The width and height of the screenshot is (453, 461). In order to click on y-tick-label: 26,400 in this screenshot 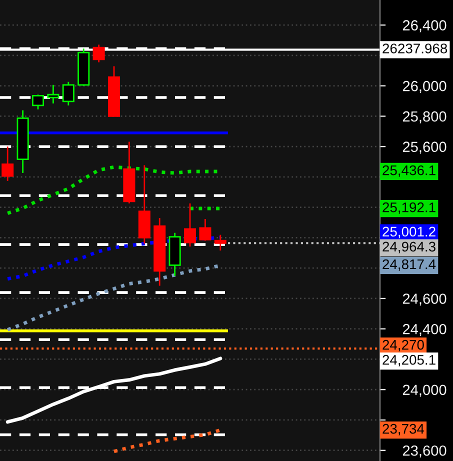, I will do `click(424, 26)`.